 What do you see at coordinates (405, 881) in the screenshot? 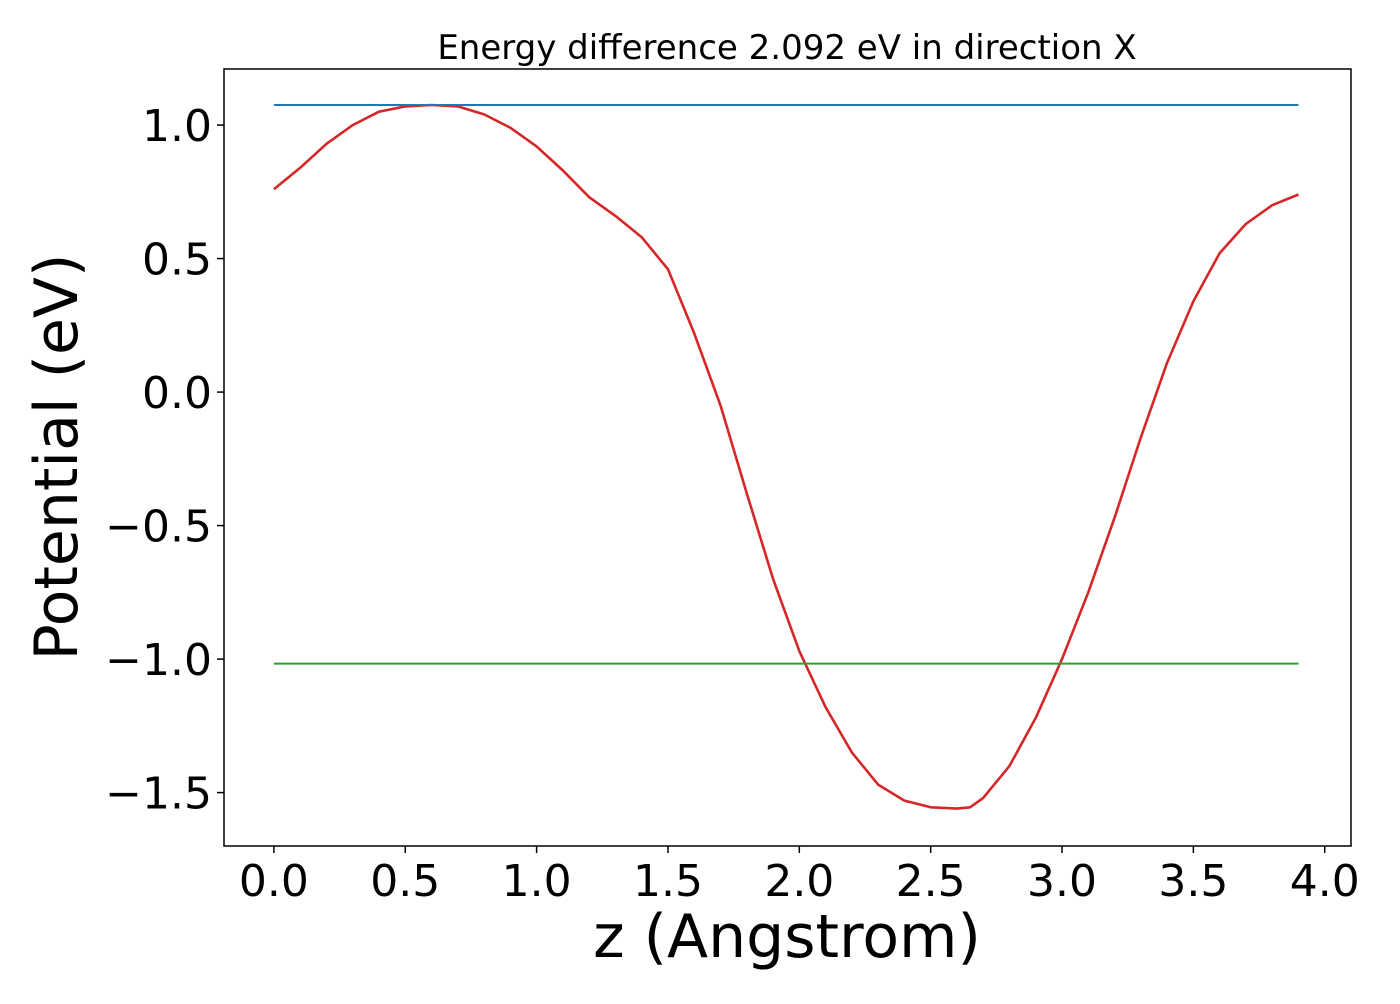
I see `x-tick-label: 0.5` at bounding box center [405, 881].